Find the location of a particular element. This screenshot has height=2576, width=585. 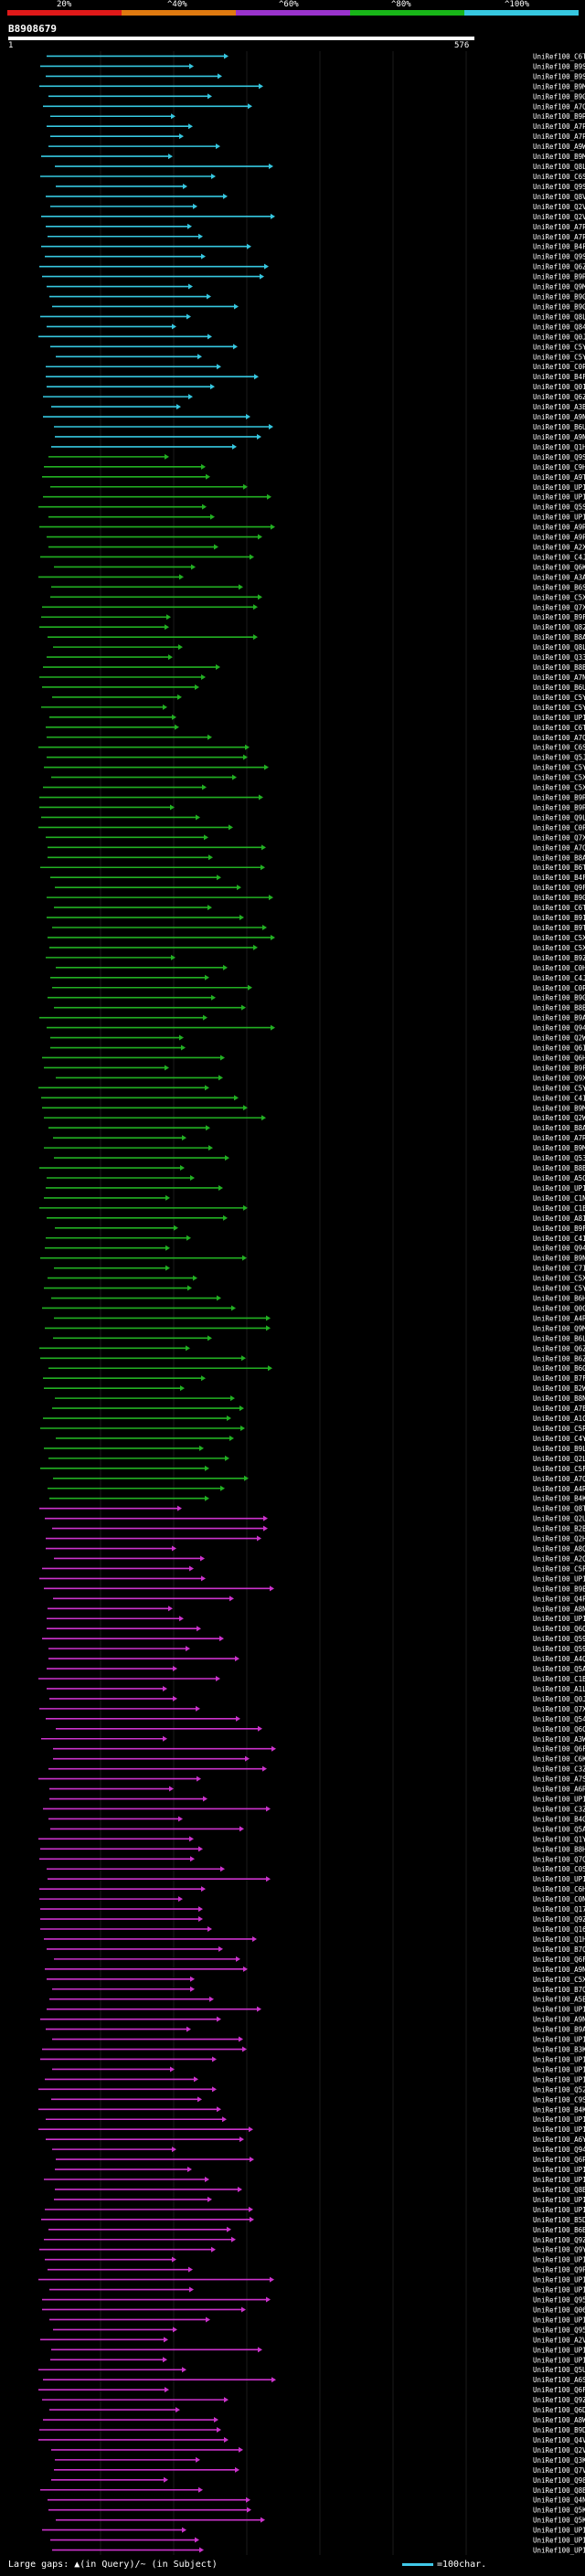

hit-label: UniRef100_C4Y3A6 is located at coordinates (559, 1439).